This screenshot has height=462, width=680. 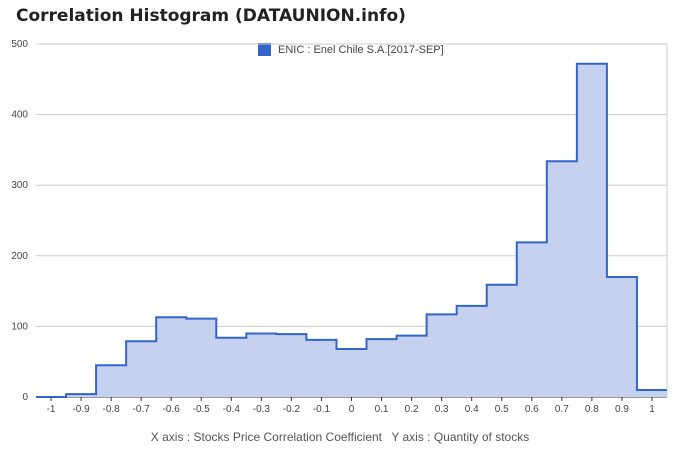 What do you see at coordinates (652, 409) in the screenshot?
I see `x-tick-label: 1` at bounding box center [652, 409].